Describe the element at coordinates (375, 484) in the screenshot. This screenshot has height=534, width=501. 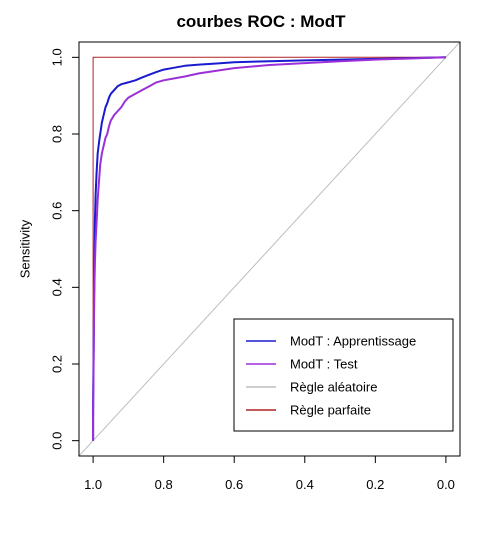
I see `x-tick-label: 0.2` at that location.